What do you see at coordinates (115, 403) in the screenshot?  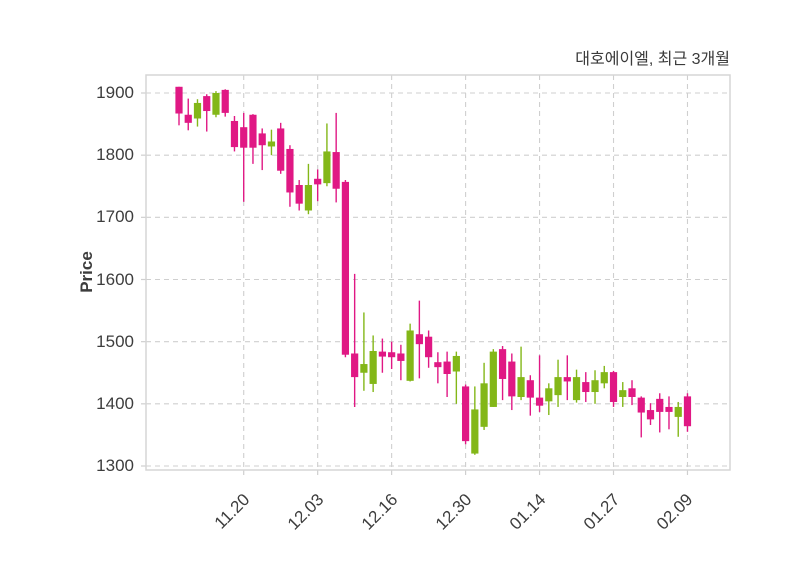 I see `y-tick-label: 1400` at bounding box center [115, 403].